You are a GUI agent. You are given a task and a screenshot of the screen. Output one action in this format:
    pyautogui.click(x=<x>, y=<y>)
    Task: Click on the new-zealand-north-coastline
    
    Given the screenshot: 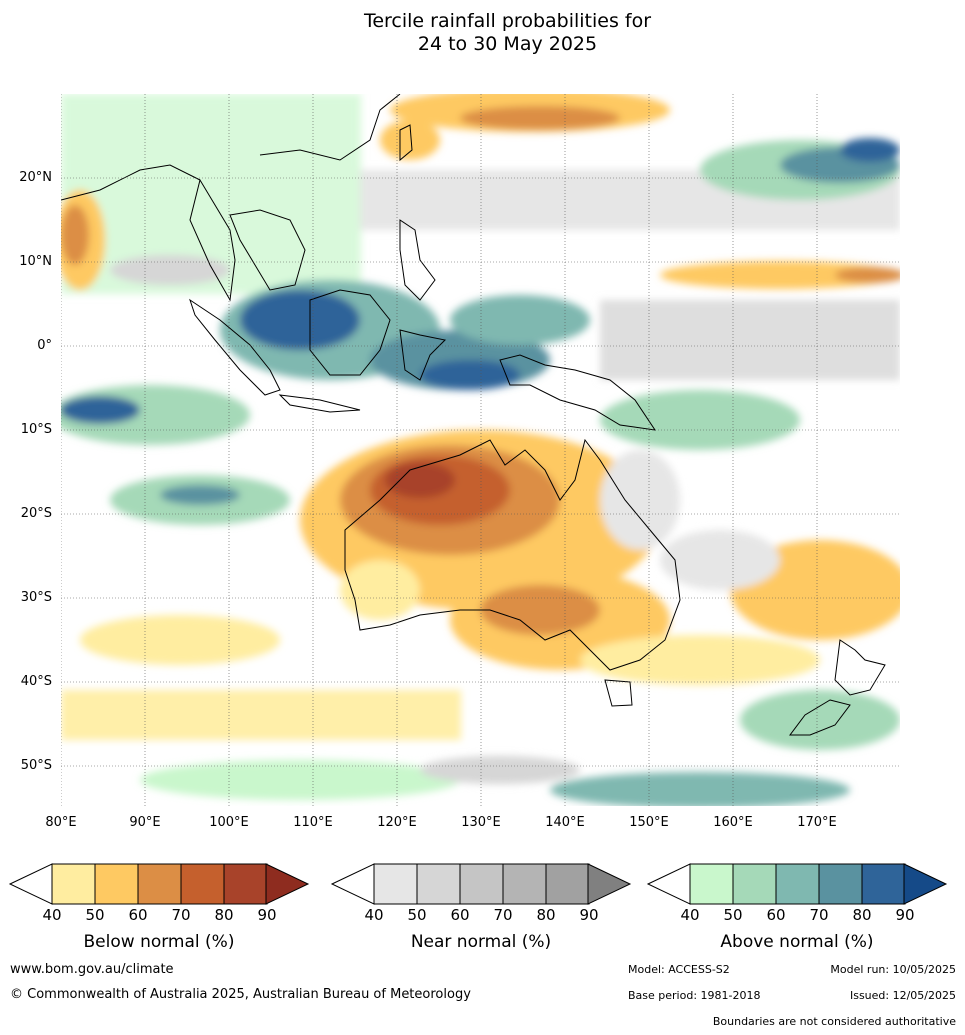 What is the action you would take?
    pyautogui.click(x=860, y=667)
    